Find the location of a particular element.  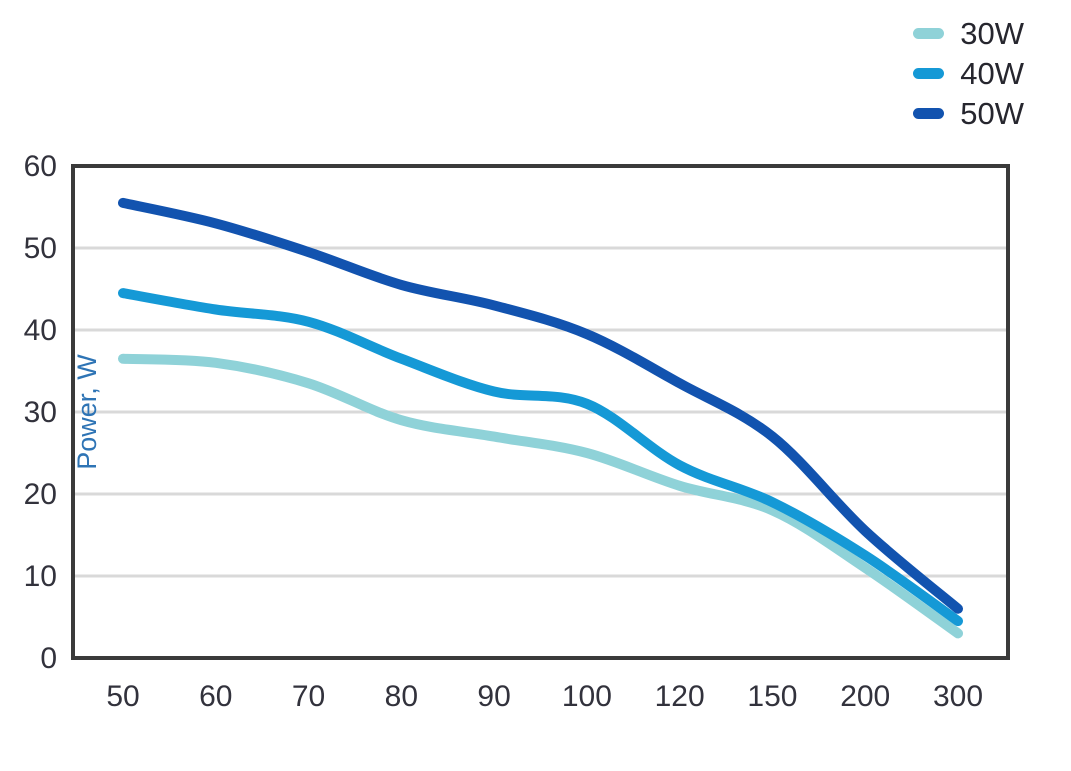

x-tick-label: 70 is located at coordinates (308, 696).